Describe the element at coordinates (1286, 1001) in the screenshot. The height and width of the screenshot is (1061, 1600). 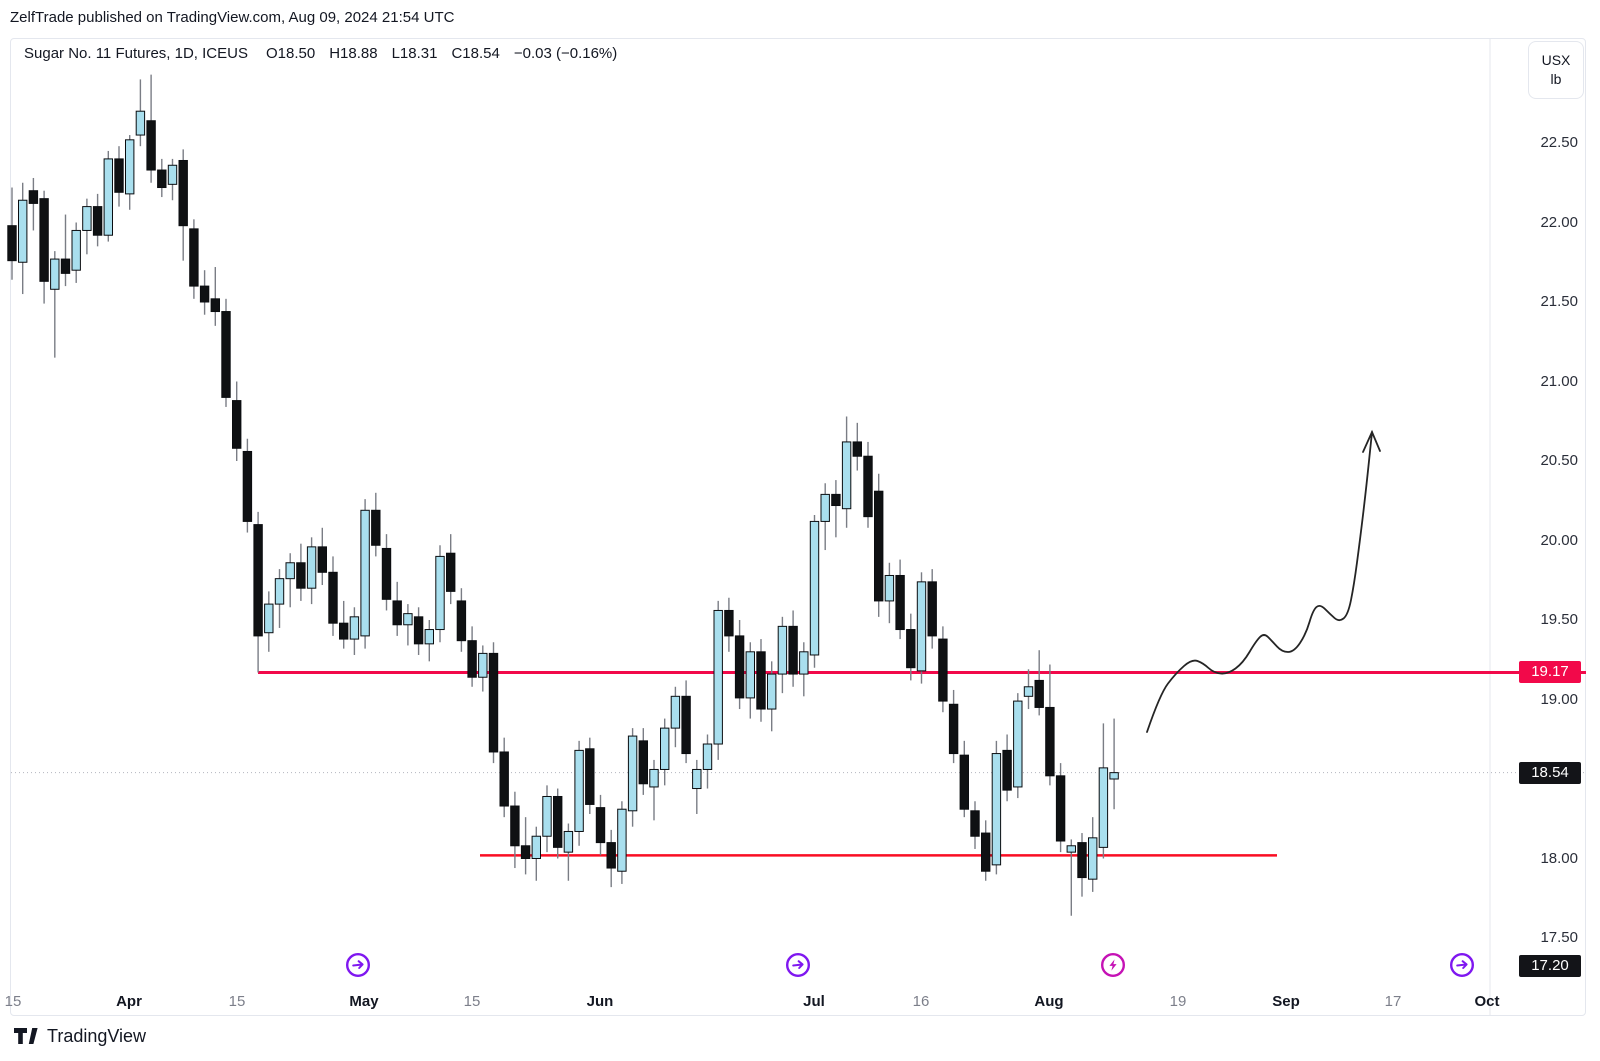
I see `x-axis-tick: Sep` at that location.